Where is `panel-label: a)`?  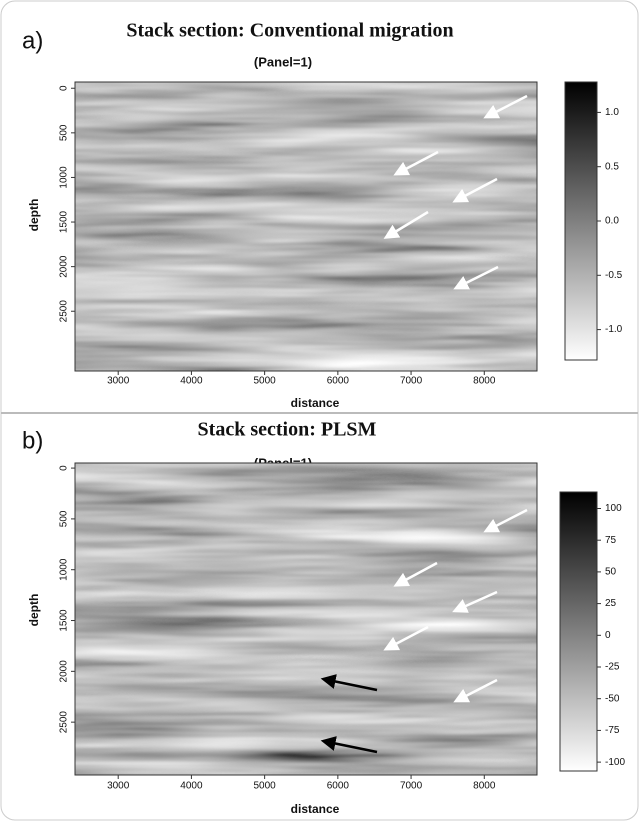
panel-label: a) is located at coordinates (32, 40).